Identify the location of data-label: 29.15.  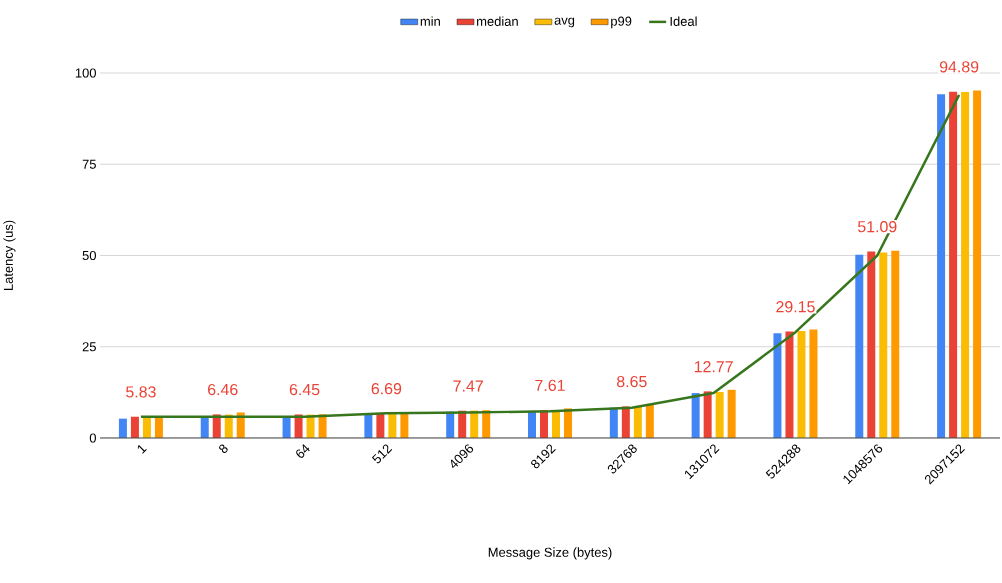
(795, 307).